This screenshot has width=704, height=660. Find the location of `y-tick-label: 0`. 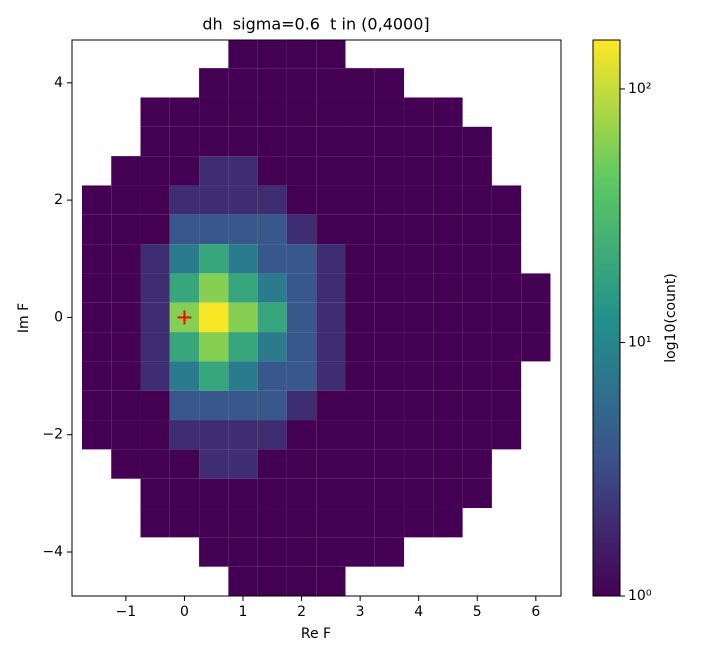

y-tick-label: 0 is located at coordinates (58, 317).